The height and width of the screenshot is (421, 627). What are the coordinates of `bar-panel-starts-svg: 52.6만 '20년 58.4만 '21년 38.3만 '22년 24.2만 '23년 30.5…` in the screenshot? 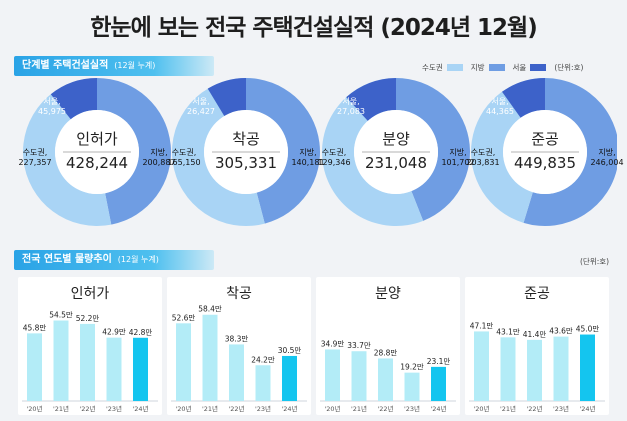 It's located at (239, 359).